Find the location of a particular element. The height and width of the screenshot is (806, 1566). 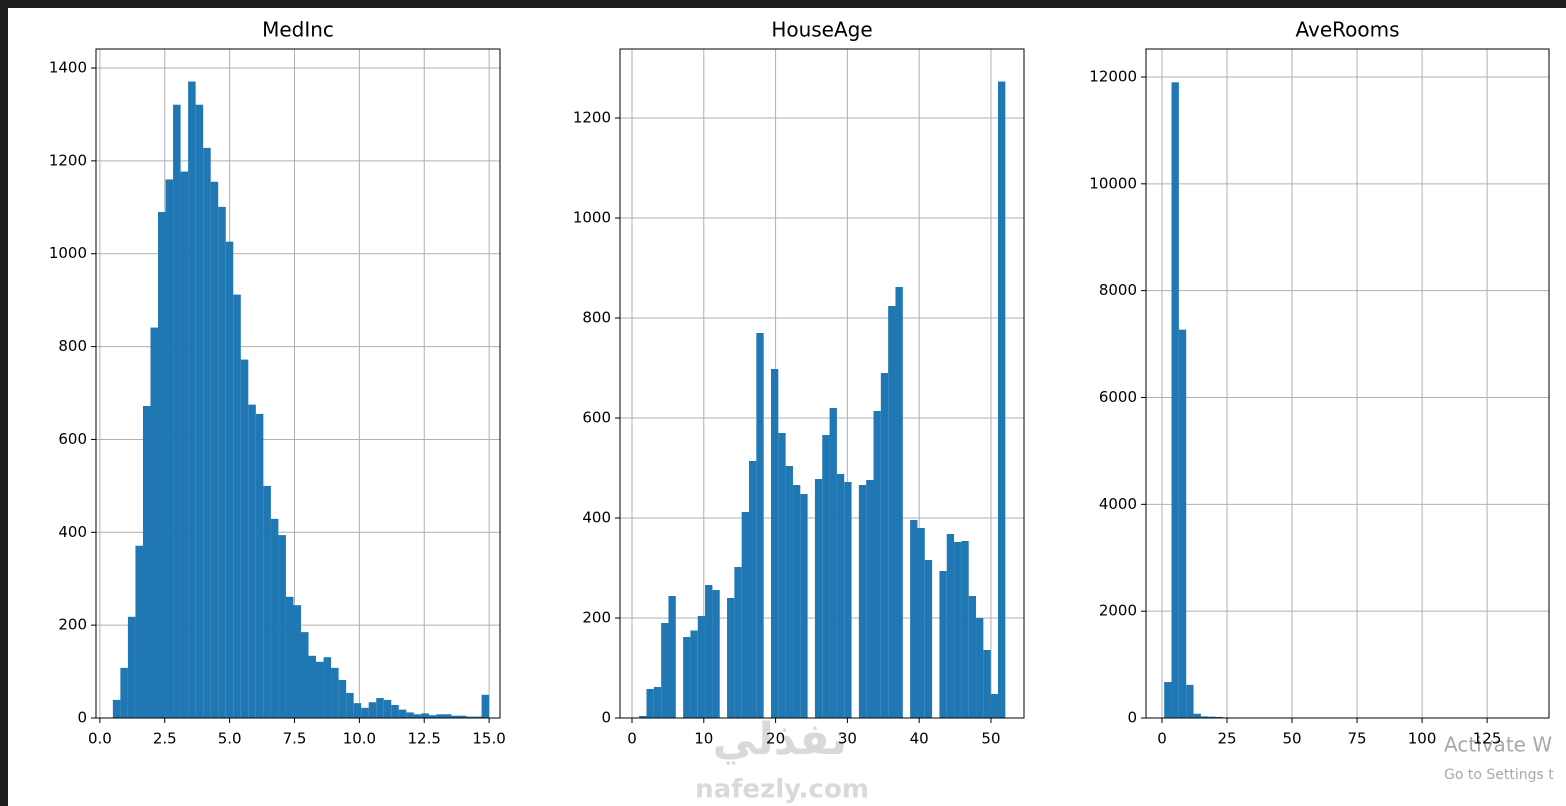

y-tick-label: 8000 is located at coordinates (1118, 290).